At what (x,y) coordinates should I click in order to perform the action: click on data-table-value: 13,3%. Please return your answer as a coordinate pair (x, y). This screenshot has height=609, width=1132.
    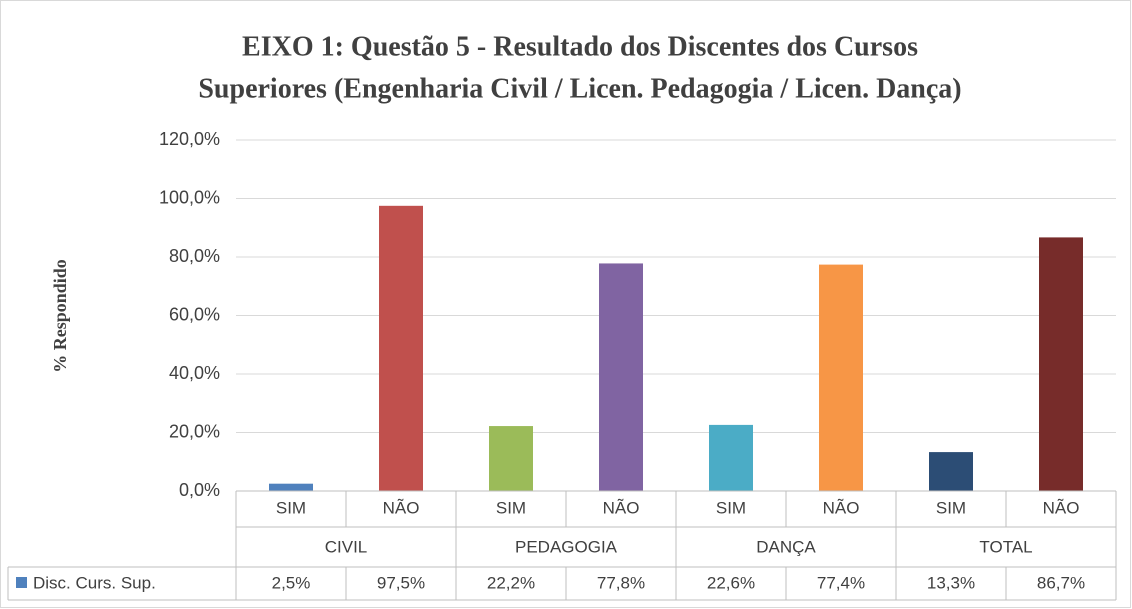
    Looking at the image, I should click on (951, 582).